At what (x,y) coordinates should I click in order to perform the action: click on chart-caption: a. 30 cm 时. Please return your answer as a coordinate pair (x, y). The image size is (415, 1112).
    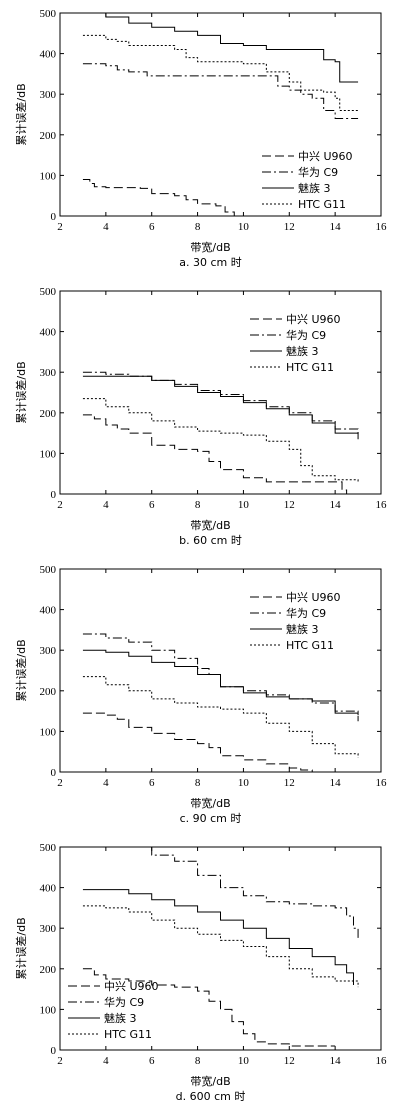
    Looking at the image, I should click on (210, 262).